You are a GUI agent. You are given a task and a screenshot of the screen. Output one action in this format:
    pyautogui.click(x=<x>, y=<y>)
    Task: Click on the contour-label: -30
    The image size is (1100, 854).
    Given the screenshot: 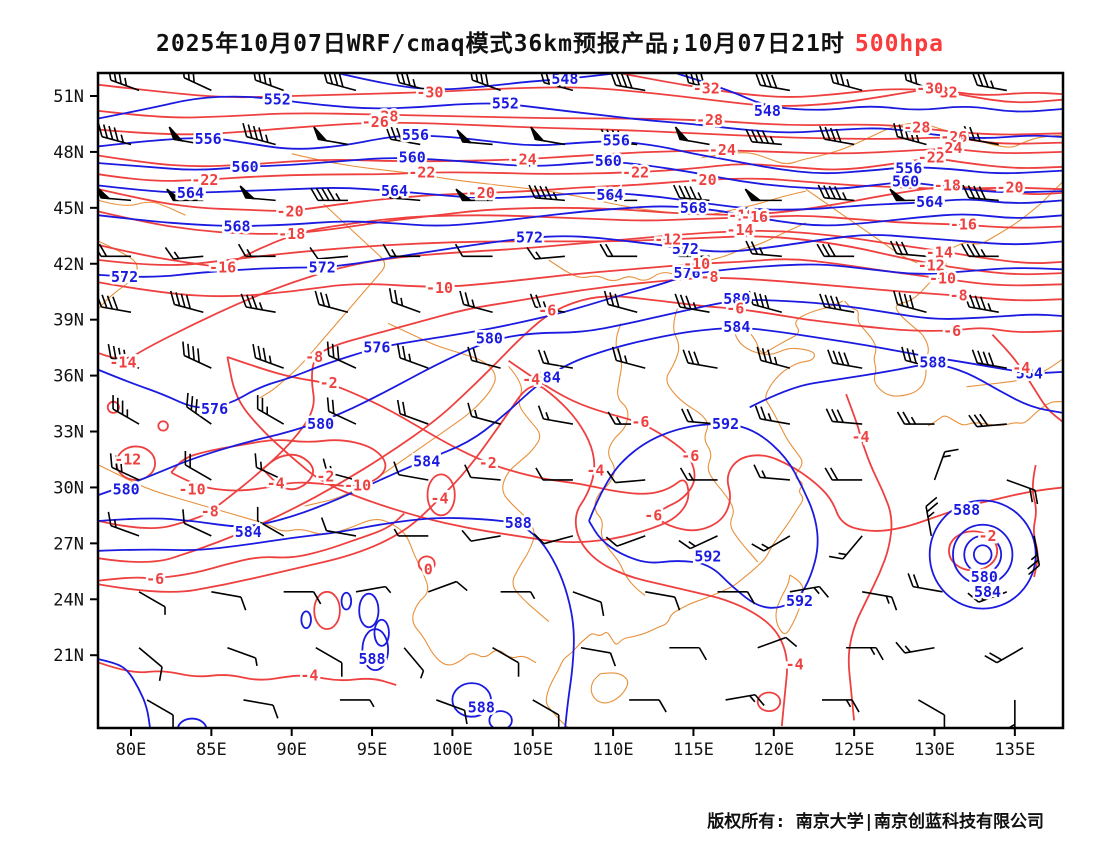 What is the action you would take?
    pyautogui.click(x=429, y=92)
    